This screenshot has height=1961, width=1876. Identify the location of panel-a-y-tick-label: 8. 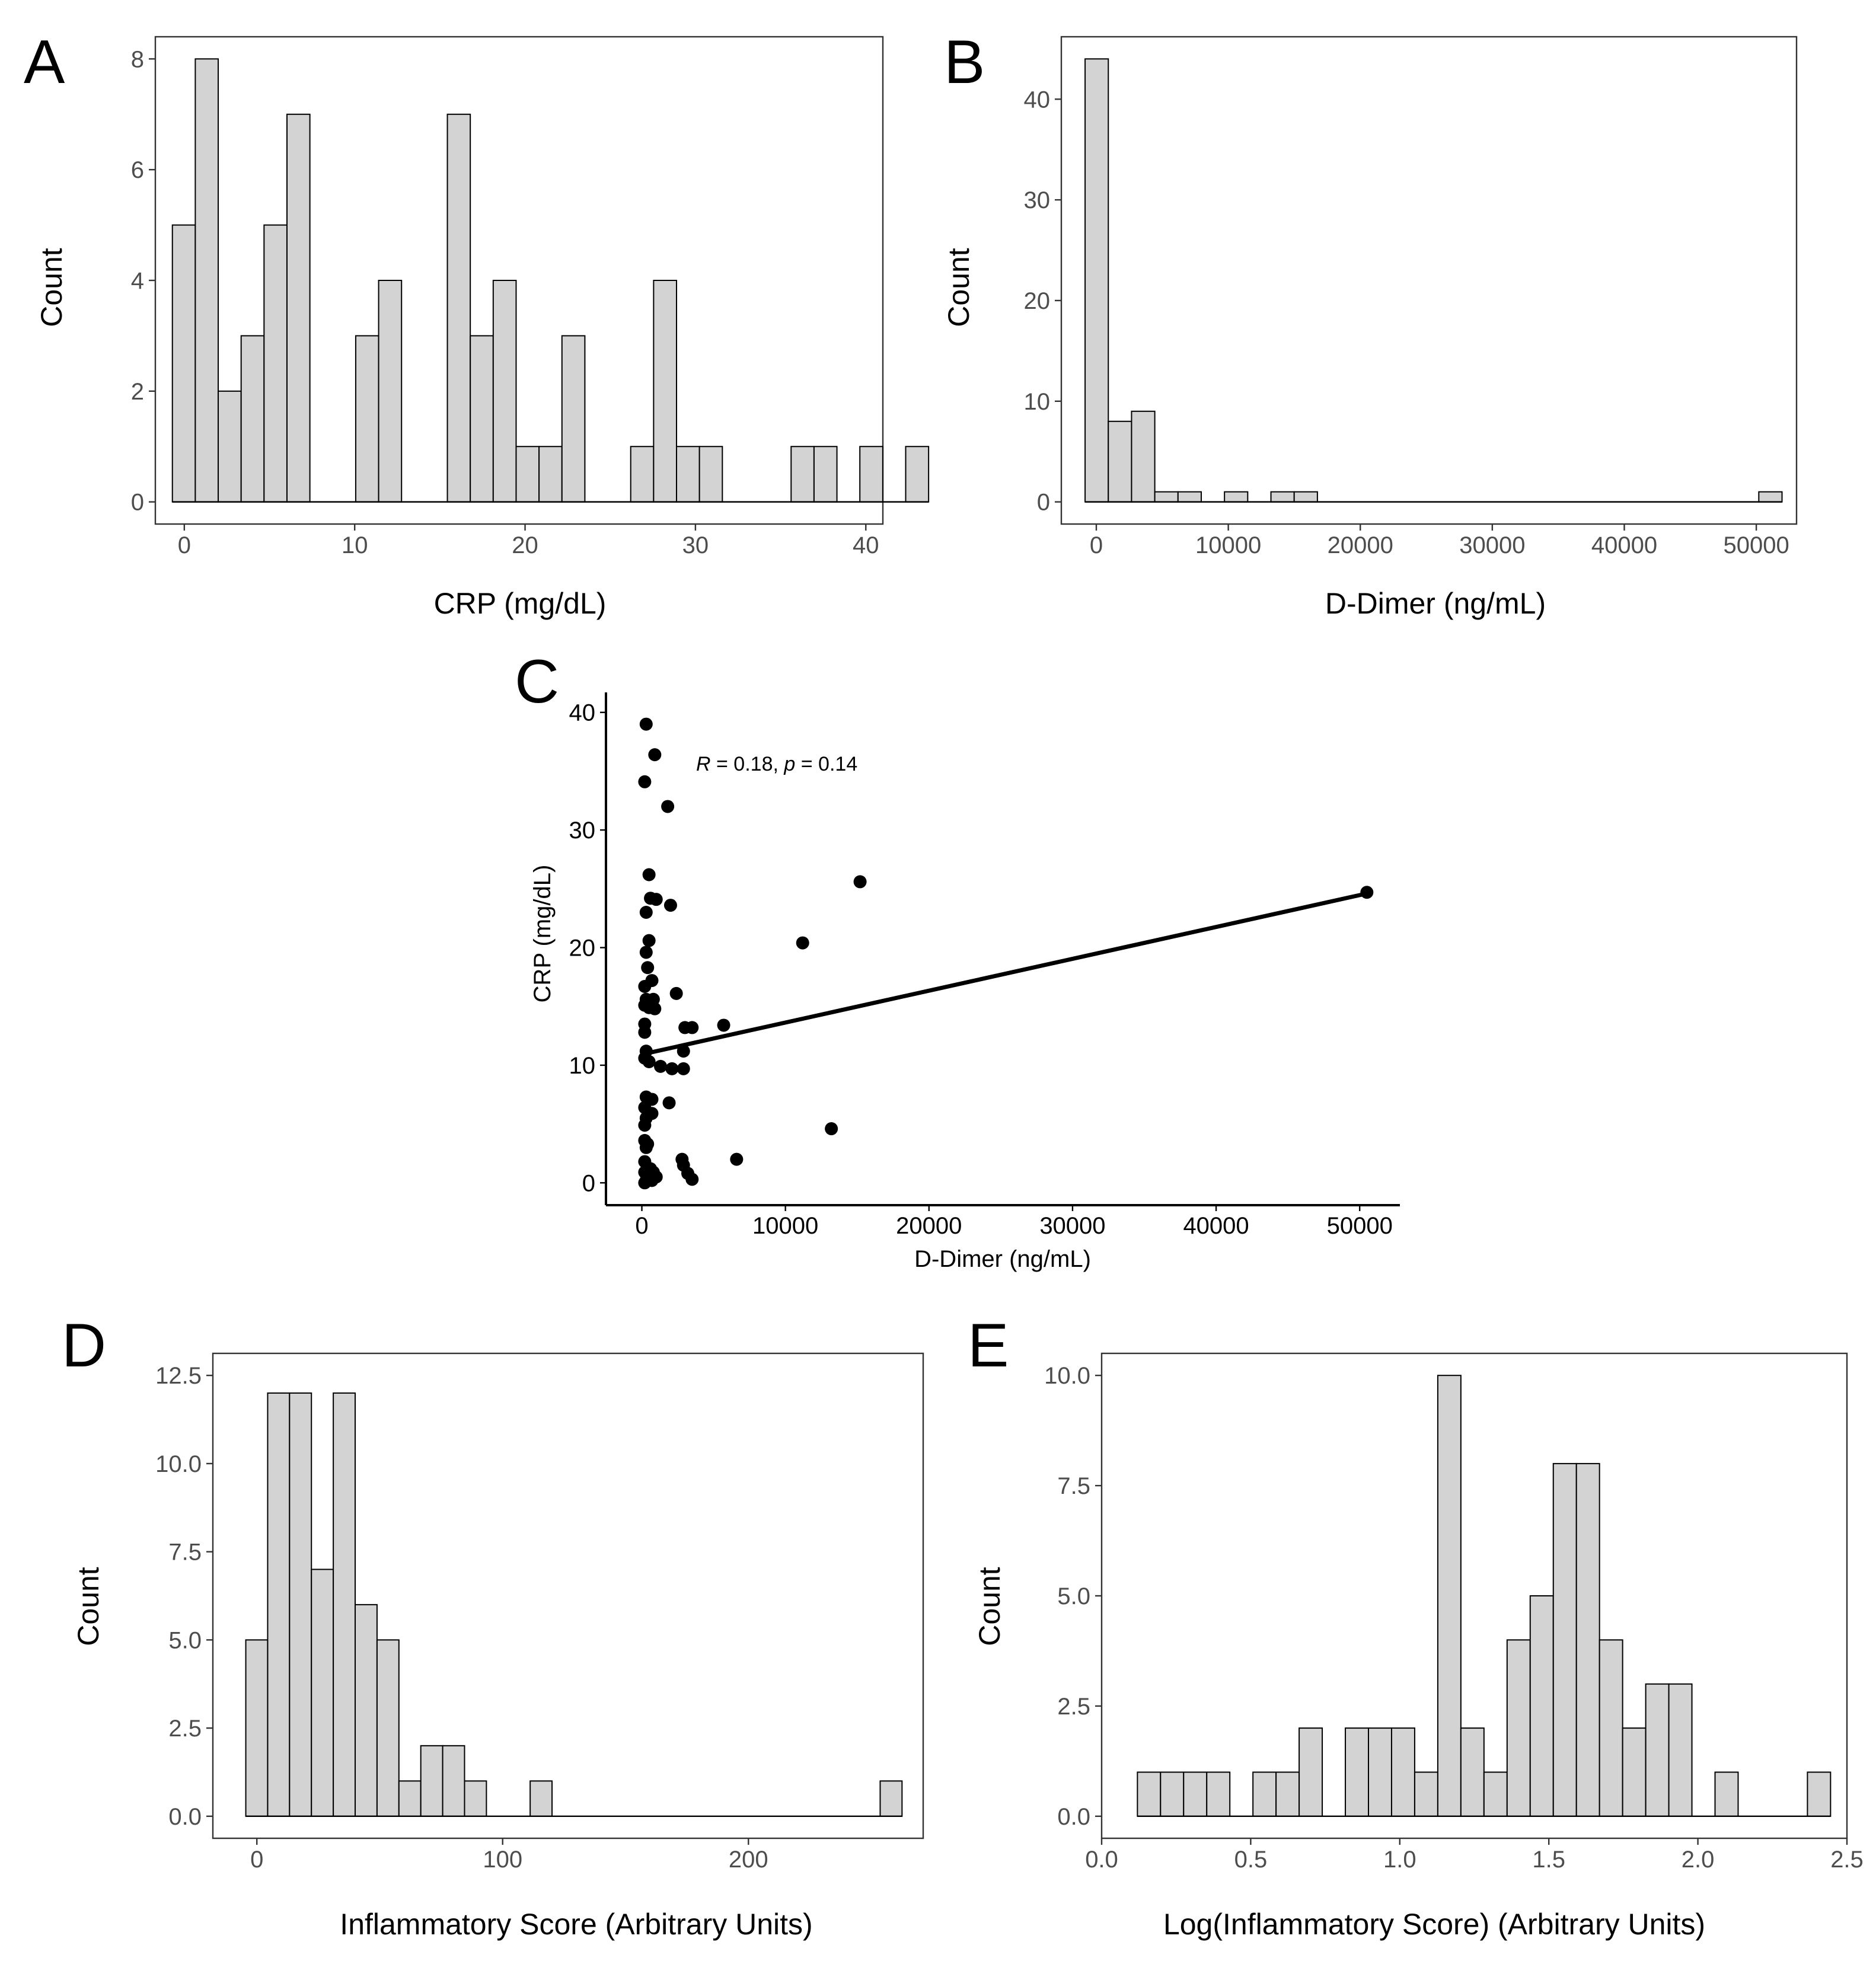
(137, 59).